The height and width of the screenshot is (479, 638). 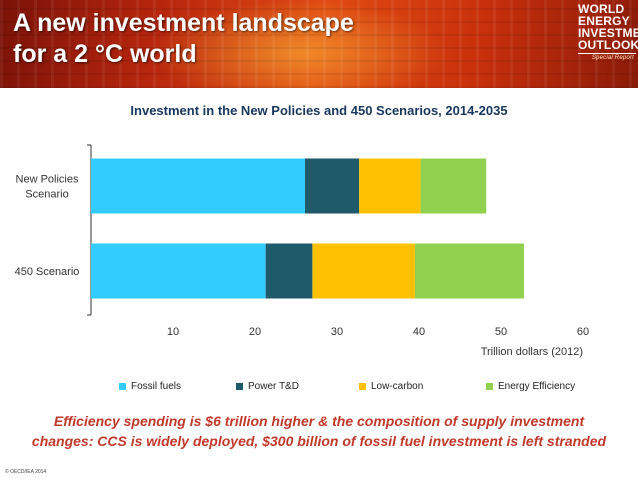 I want to click on category-label: 450 Scenario, so click(x=47, y=272).